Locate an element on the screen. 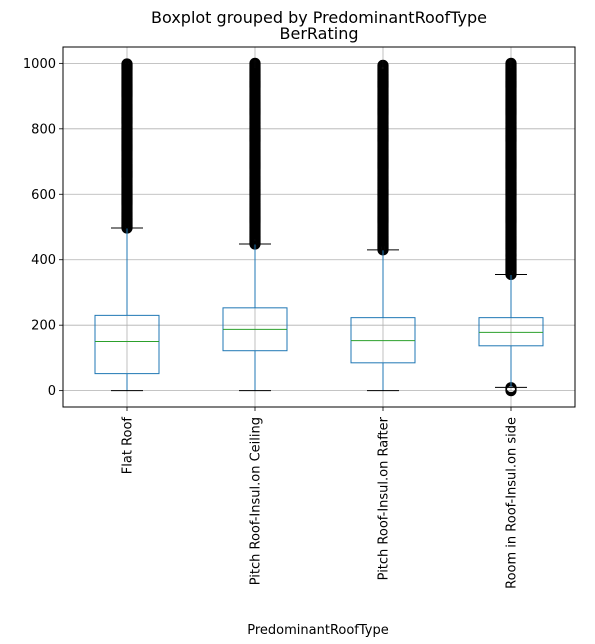 The image size is (595, 644). x-tick-label: Flat Roof is located at coordinates (128, 446).